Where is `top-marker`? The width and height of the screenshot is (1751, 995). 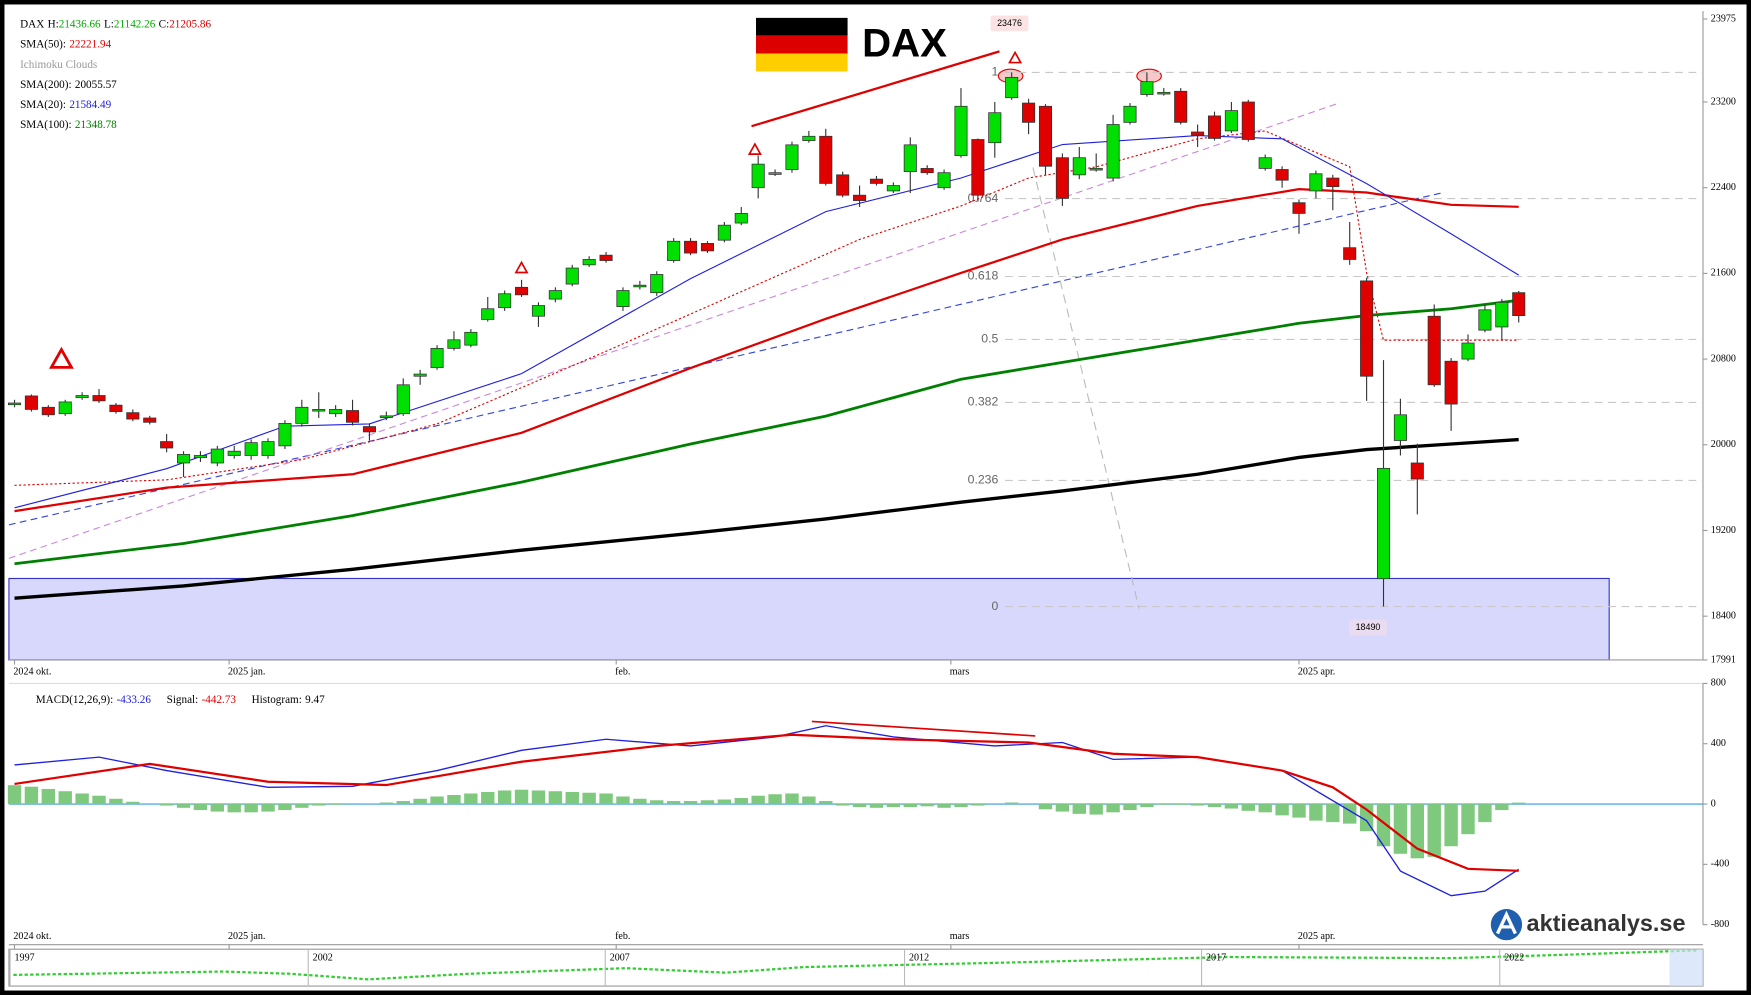
top-marker is located at coordinates (1149, 76).